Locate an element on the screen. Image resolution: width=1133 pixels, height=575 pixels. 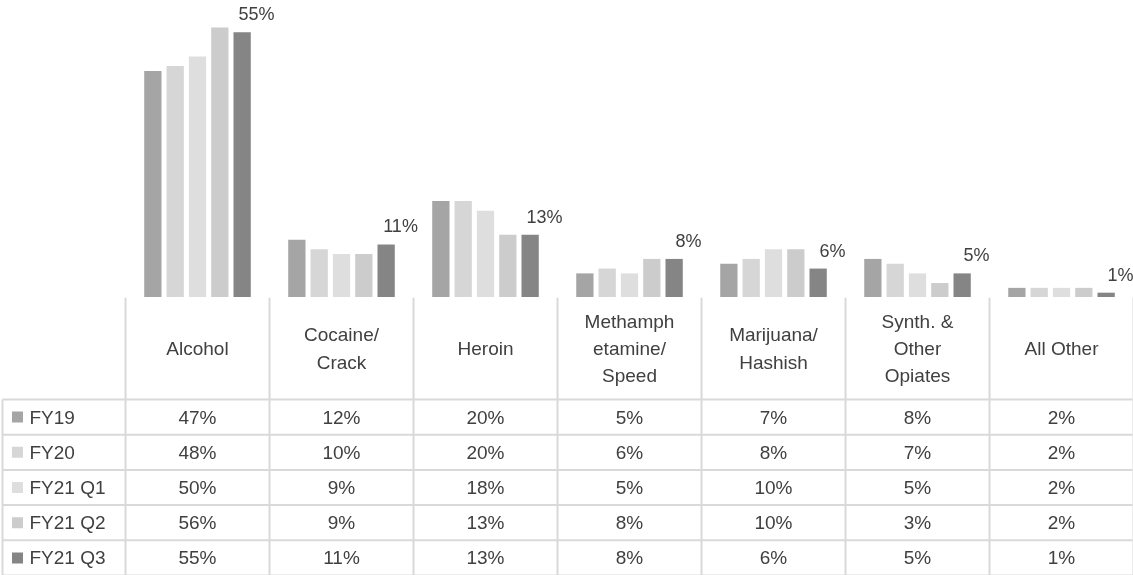
legend-label: FY19 is located at coordinates (52, 417).